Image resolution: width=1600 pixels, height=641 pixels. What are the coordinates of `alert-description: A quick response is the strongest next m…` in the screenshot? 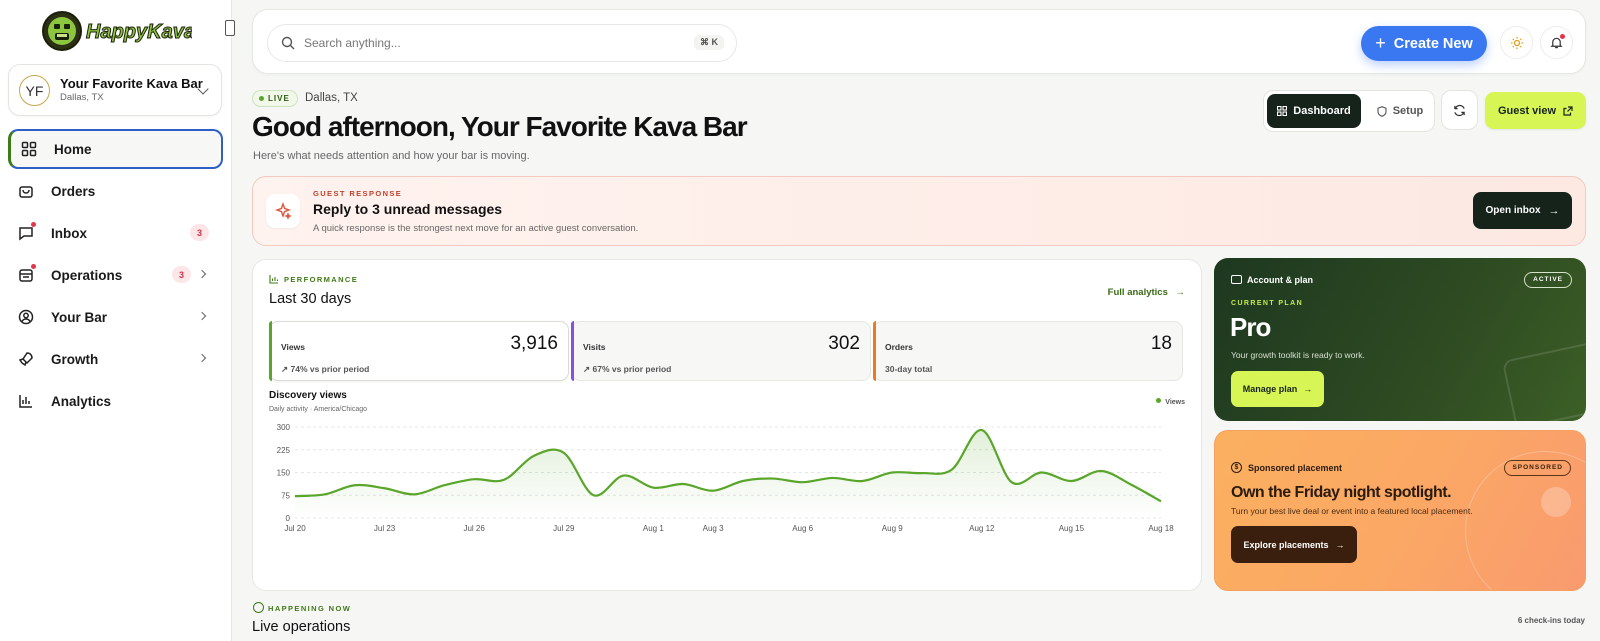 It's located at (476, 228).